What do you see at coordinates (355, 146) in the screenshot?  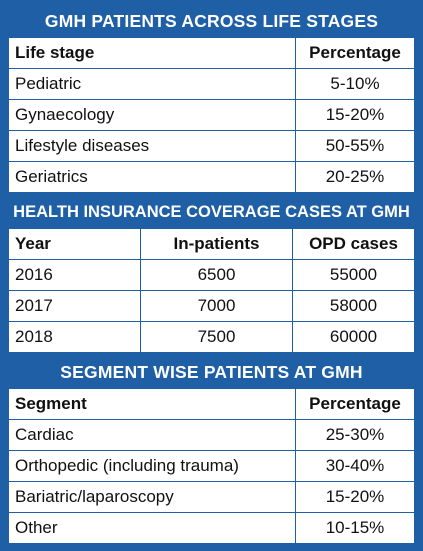 I see `percentage-cell: 50-55%` at bounding box center [355, 146].